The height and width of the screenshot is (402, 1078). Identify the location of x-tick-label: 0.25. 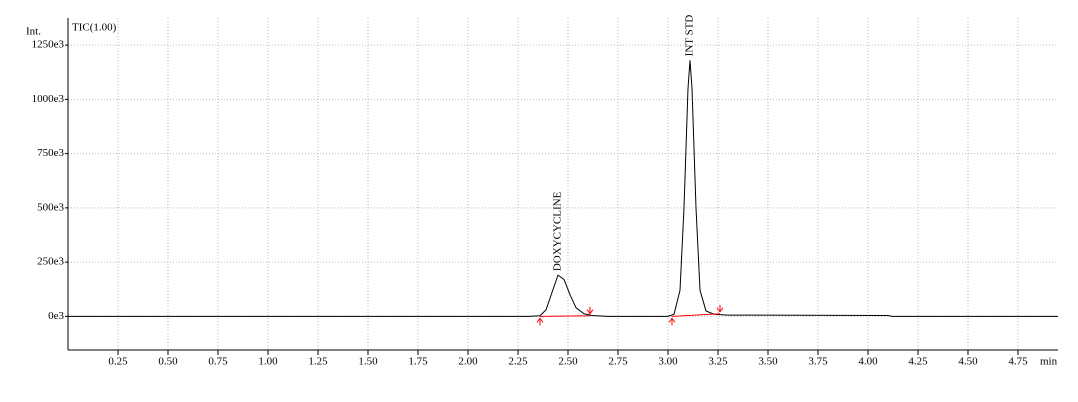
(118, 362).